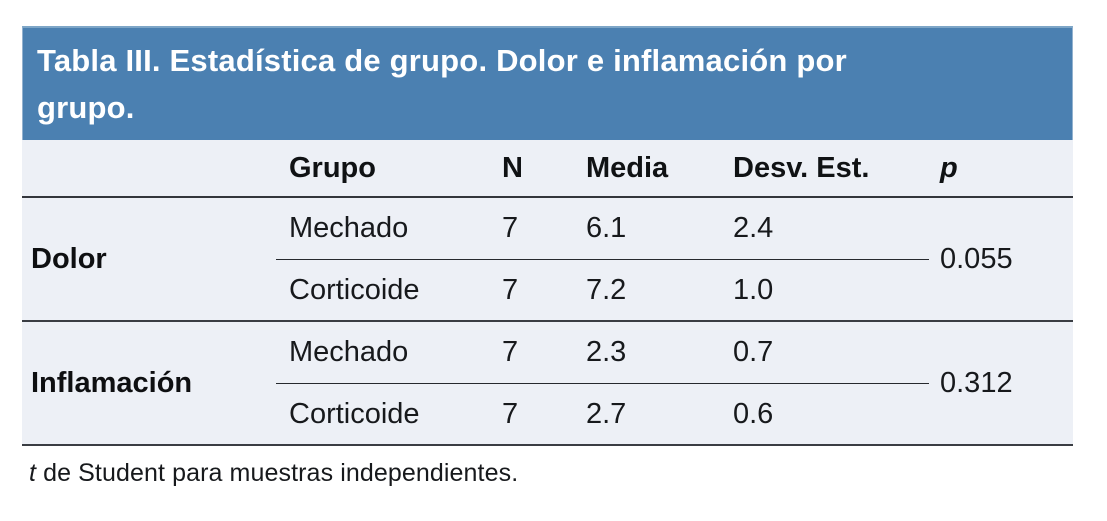 The image size is (1107, 521). Describe the element at coordinates (69, 258) in the screenshot. I see `group-label-dolor: Dolor` at that location.